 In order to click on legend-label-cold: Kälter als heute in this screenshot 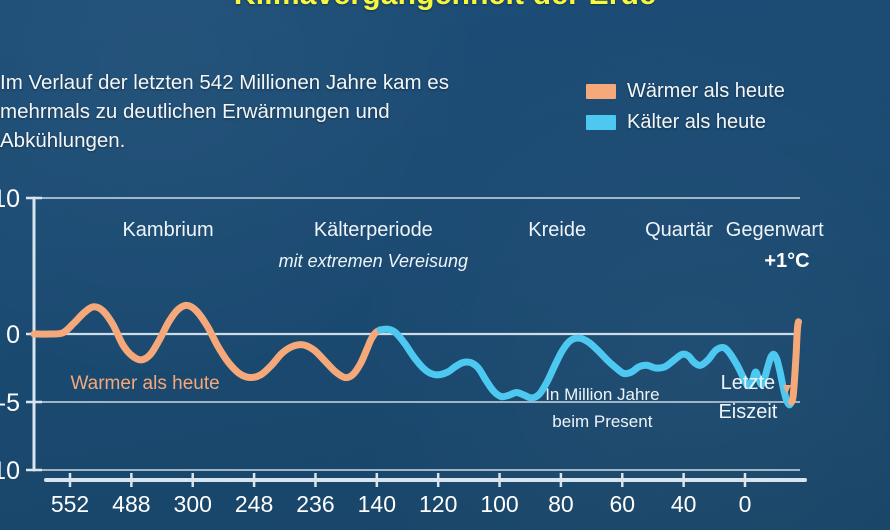, I will do `click(696, 122)`.